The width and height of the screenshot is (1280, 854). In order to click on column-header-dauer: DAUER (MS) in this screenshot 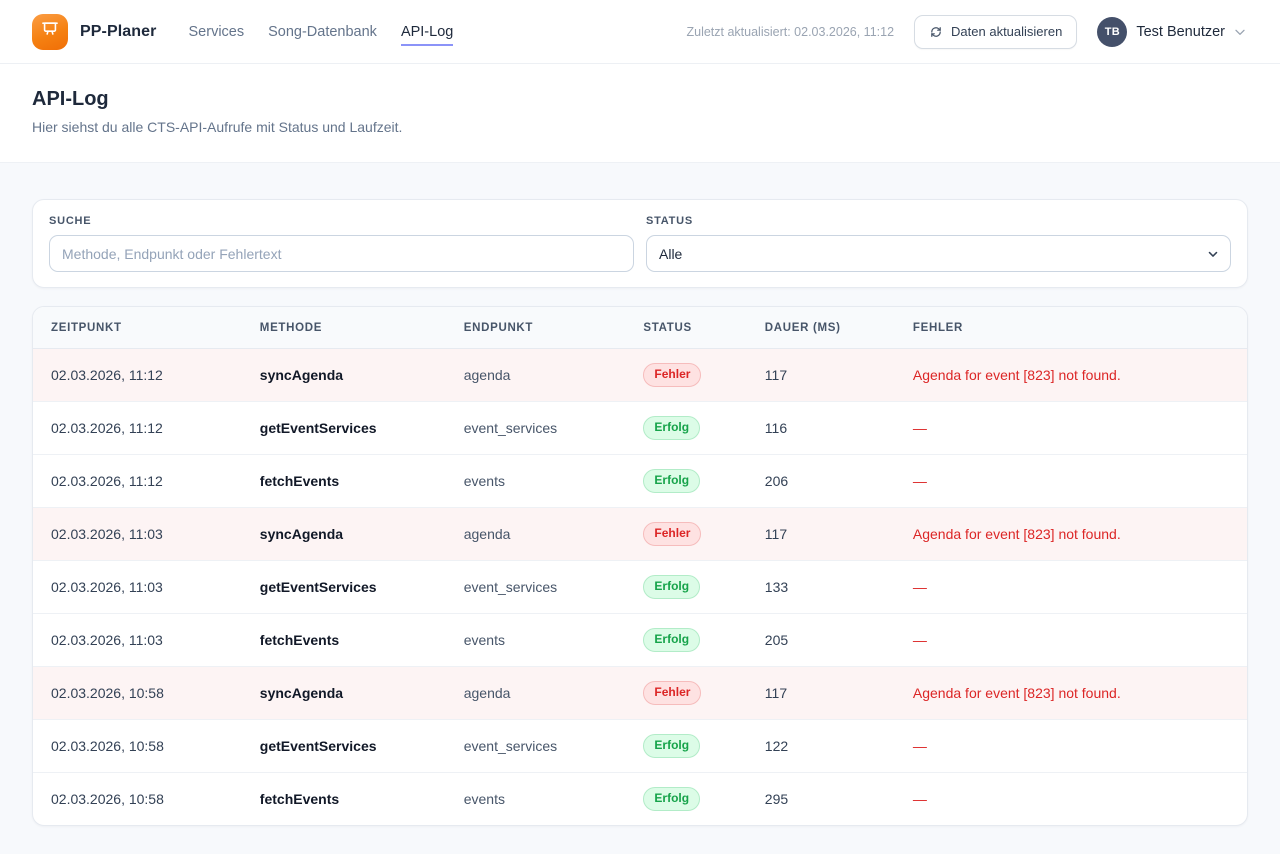, I will do `click(820, 328)`.